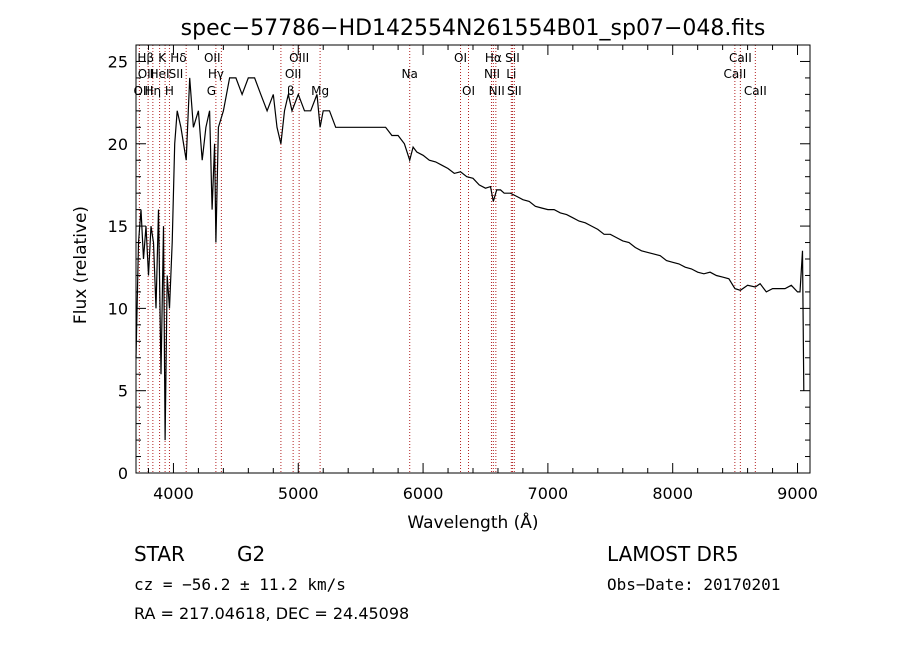 The image size is (900, 649). I want to click on spectral-line-label: H, so click(169, 91).